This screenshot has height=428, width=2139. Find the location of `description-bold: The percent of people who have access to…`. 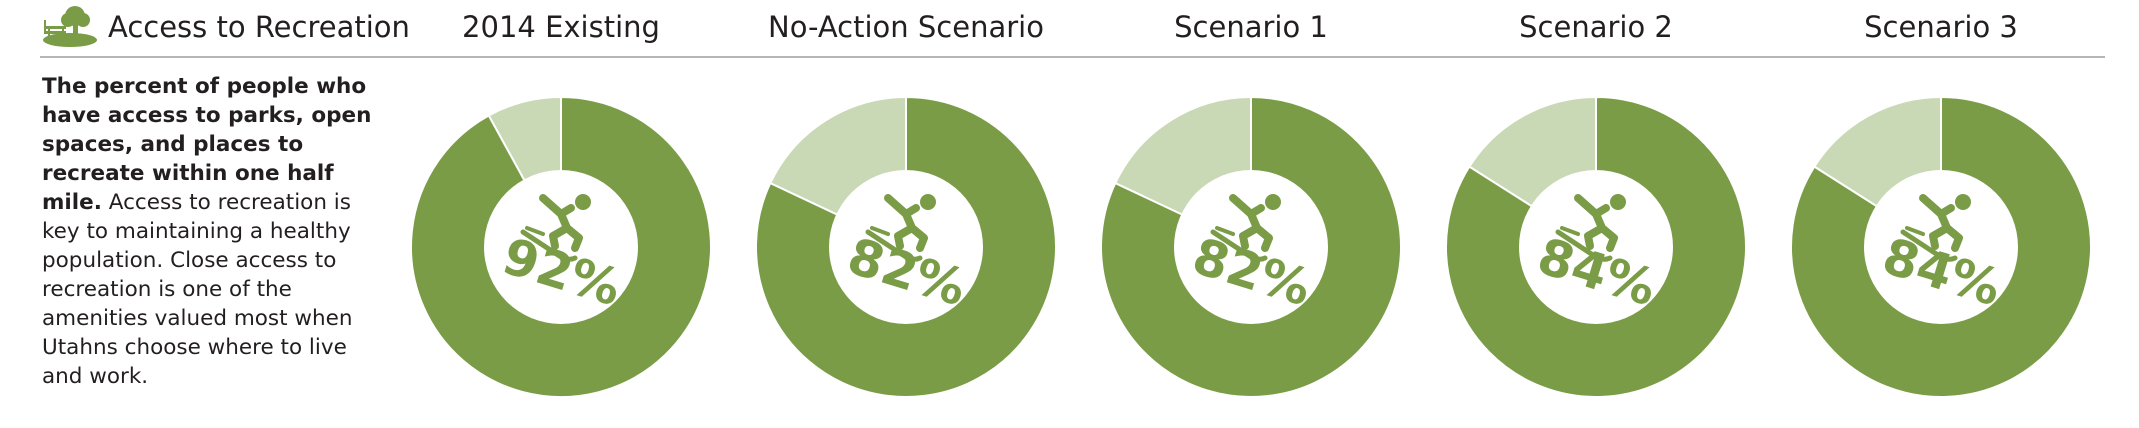

description-bold: The percent of people who have access to… is located at coordinates (207, 144).